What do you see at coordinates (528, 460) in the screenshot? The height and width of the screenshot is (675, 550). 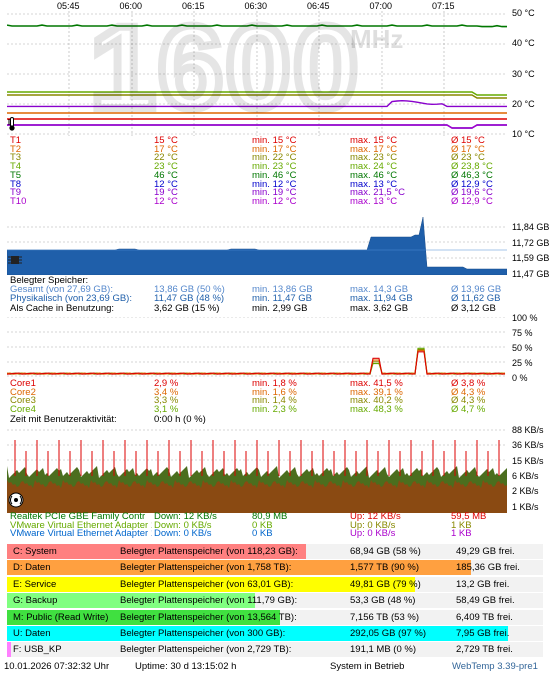 I see `y-tick-label: 15 KB/s` at bounding box center [528, 460].